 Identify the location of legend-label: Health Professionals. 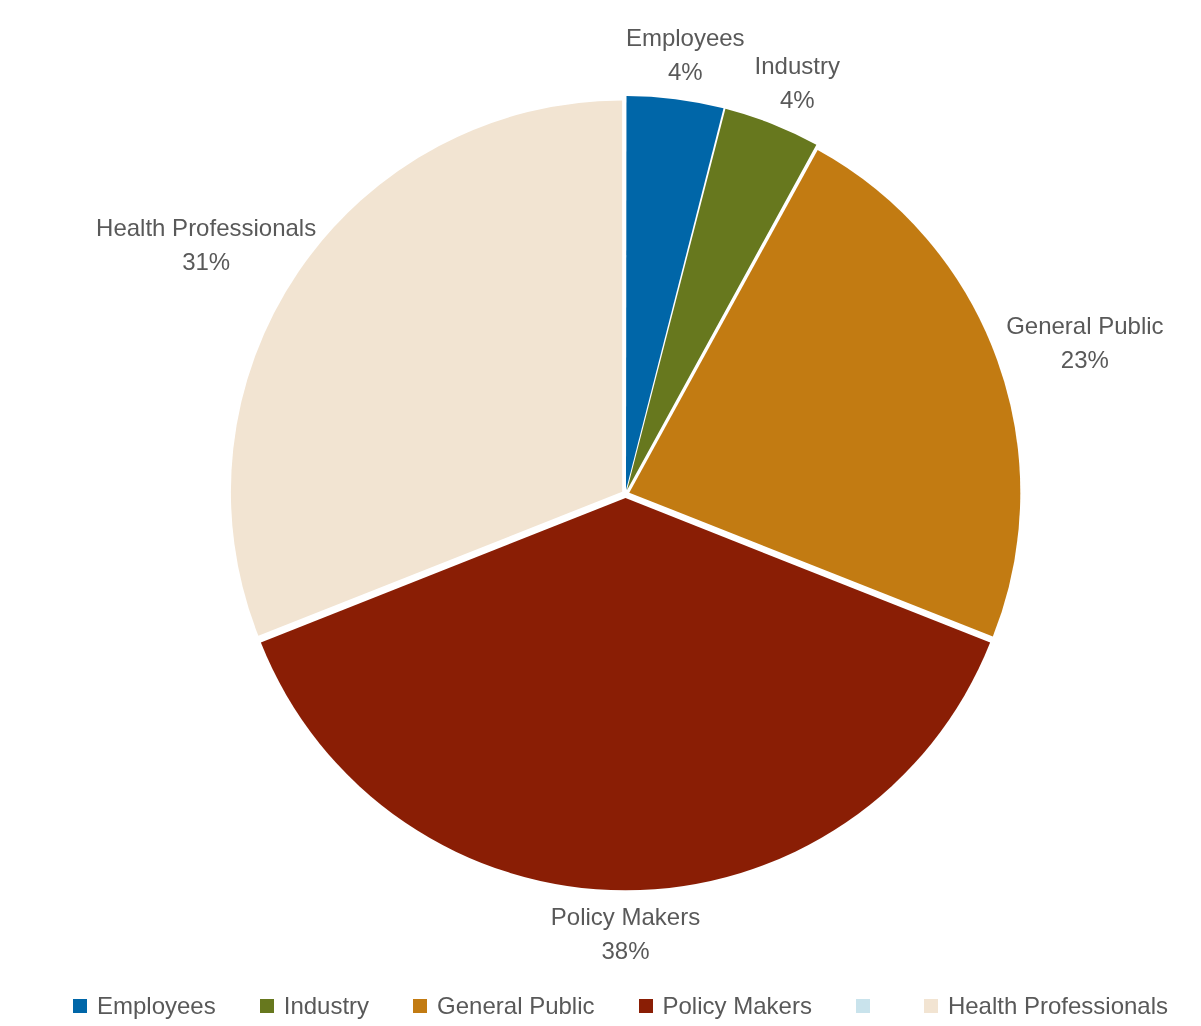
(1058, 1006).